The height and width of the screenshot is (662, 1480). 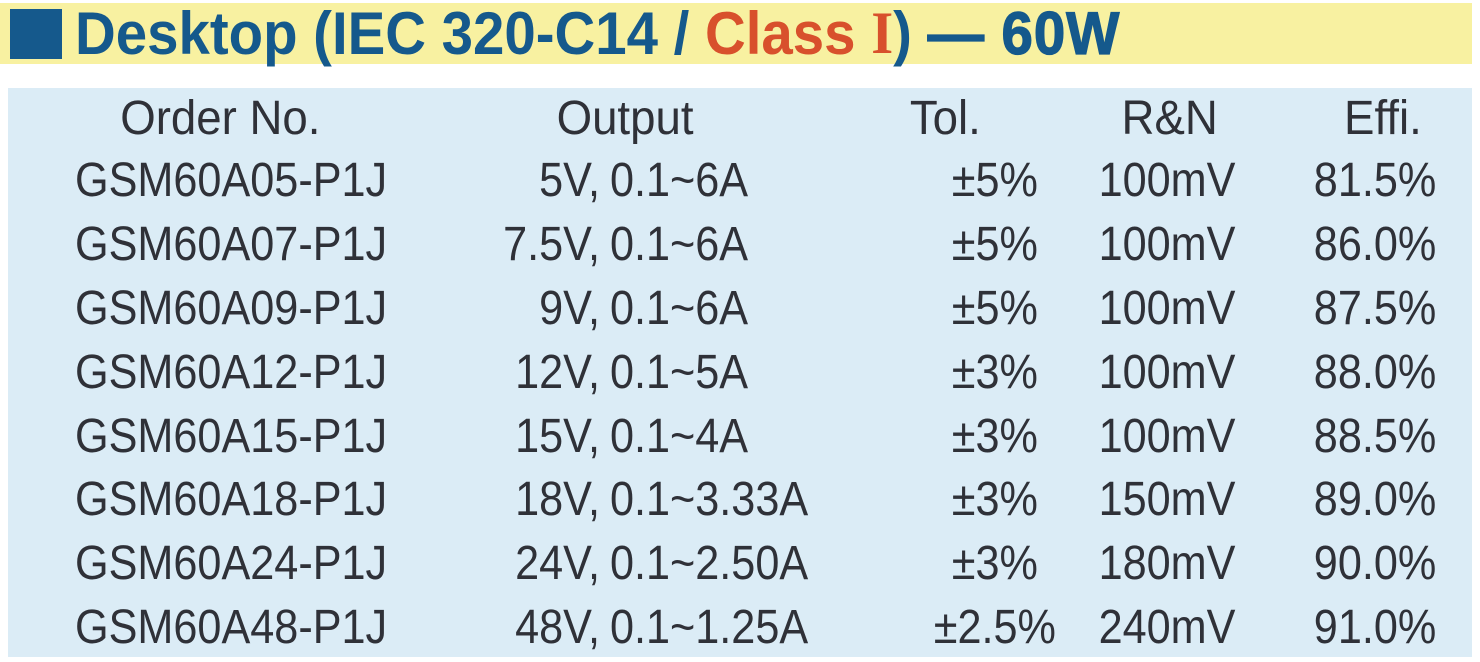 What do you see at coordinates (1061, 34) in the screenshot?
I see `title-wattage: 60W` at bounding box center [1061, 34].